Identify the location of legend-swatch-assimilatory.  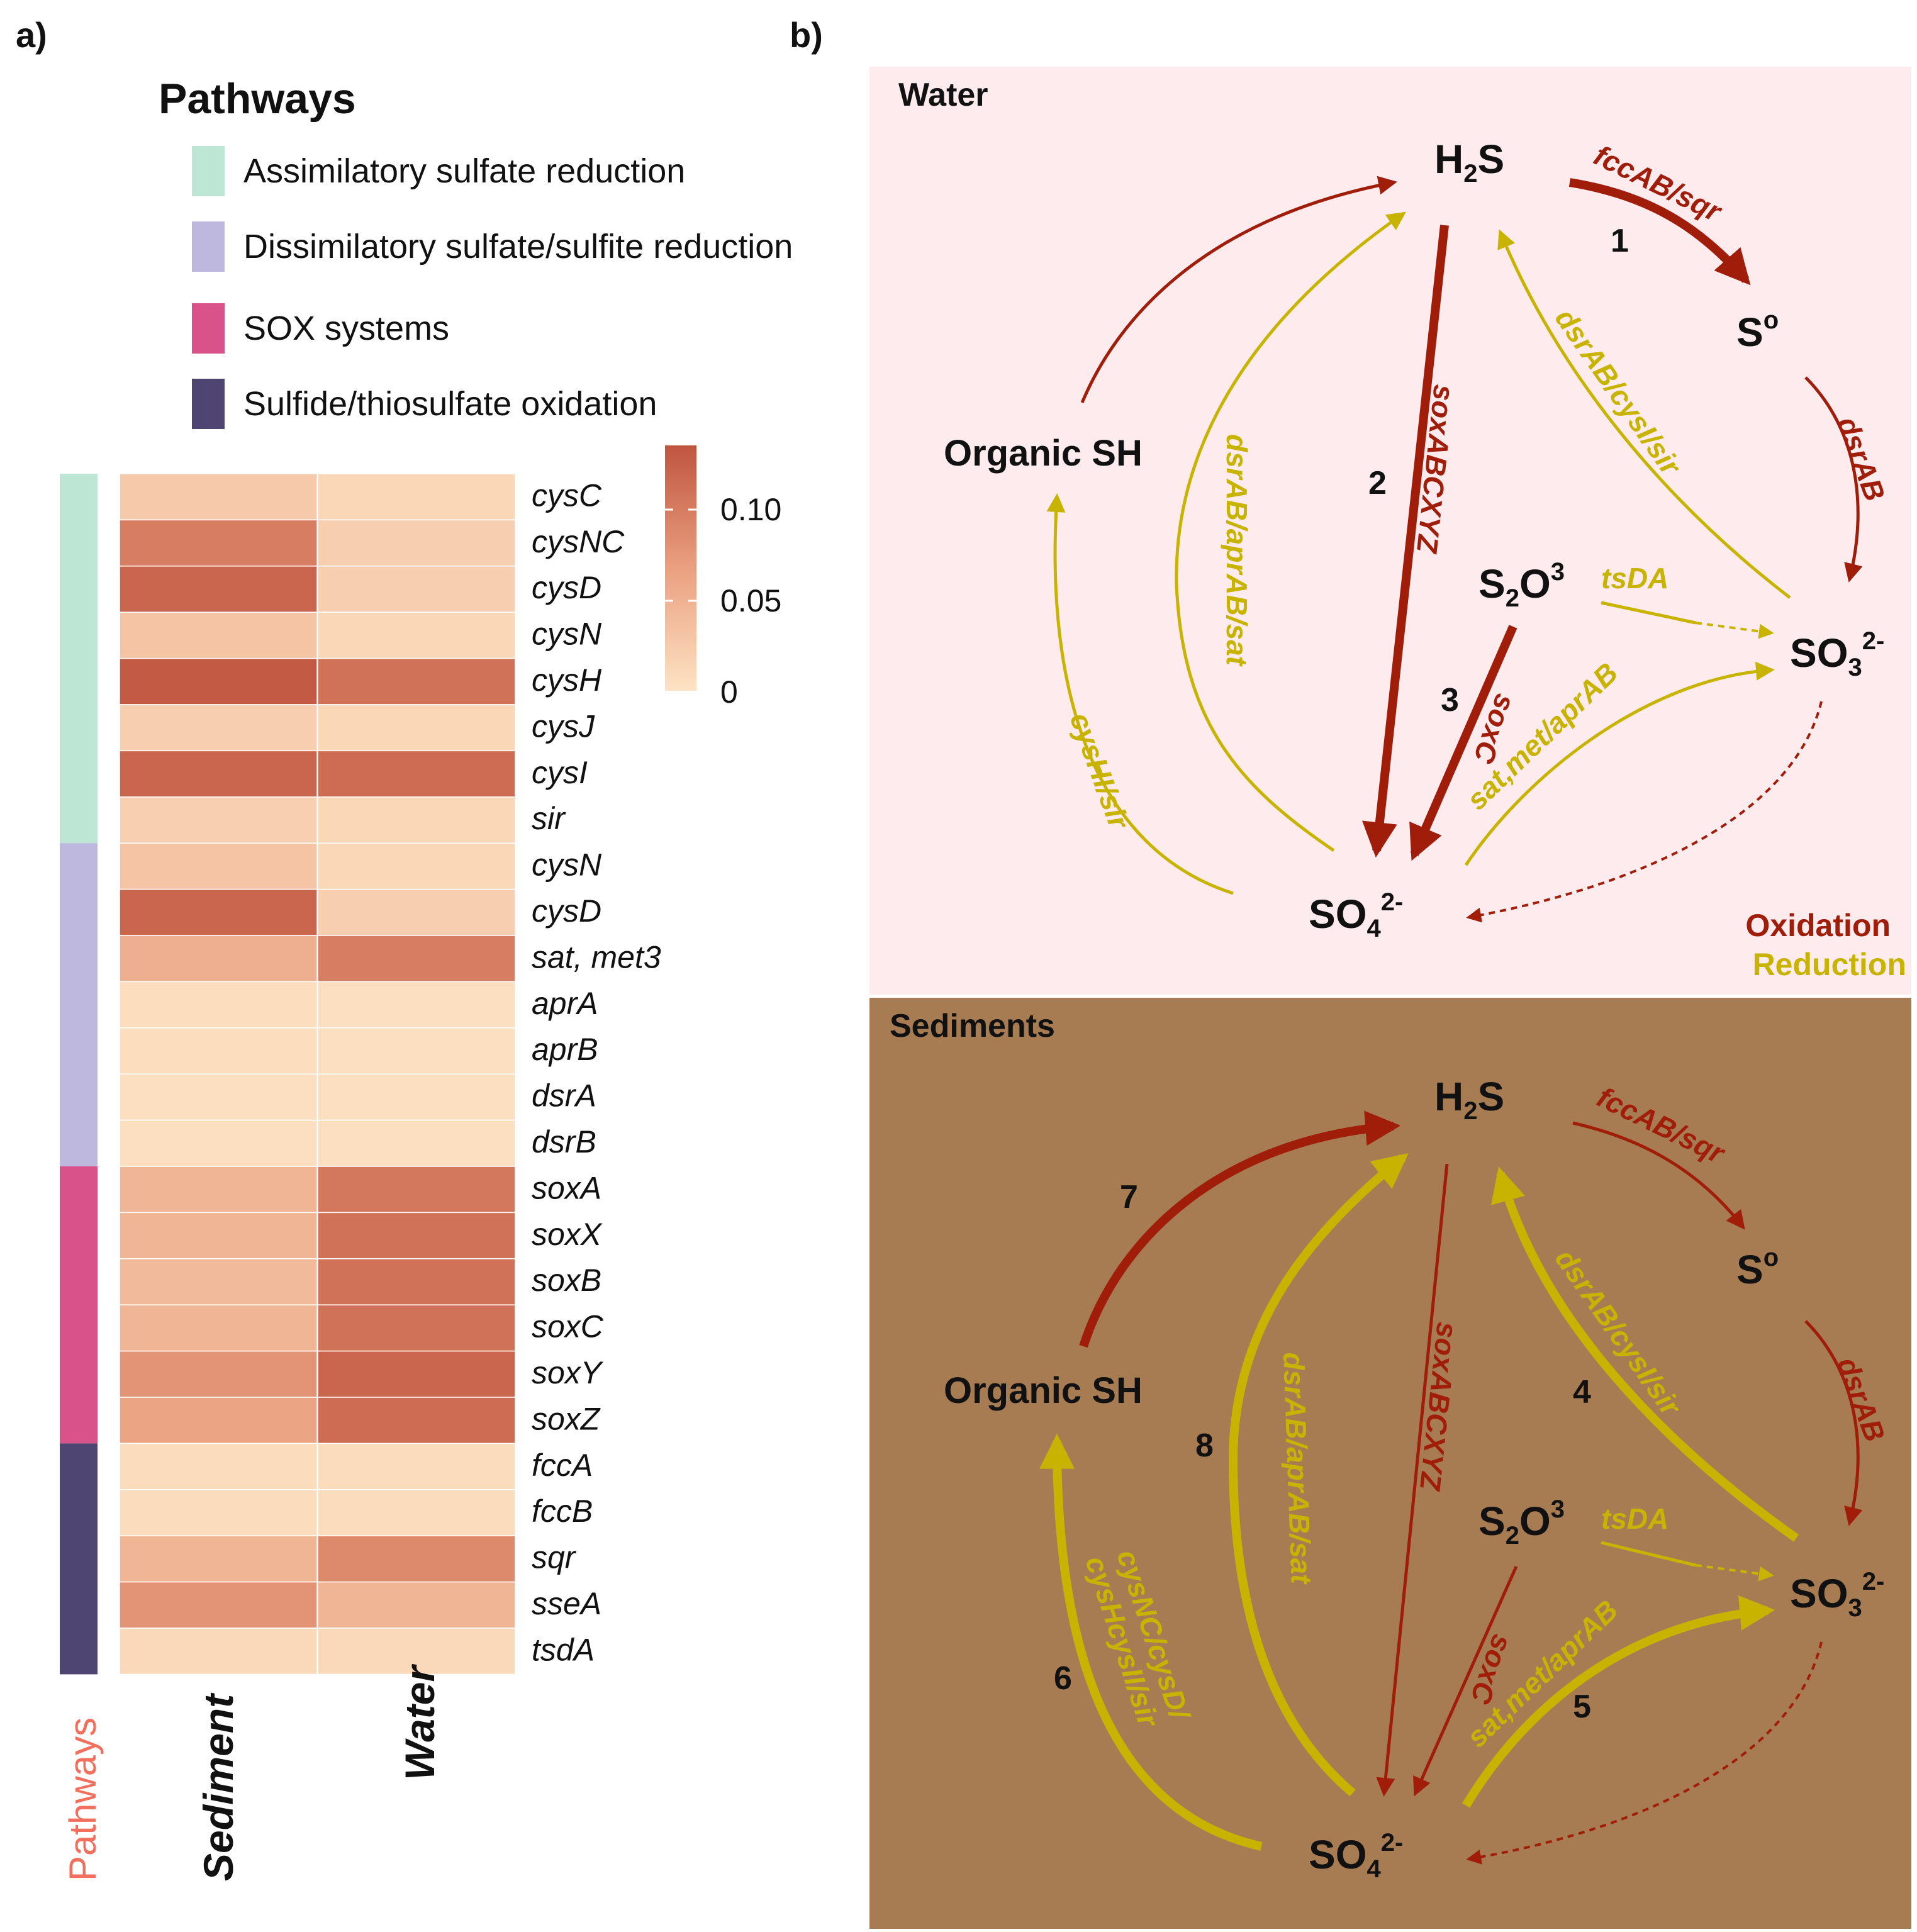
(208, 171).